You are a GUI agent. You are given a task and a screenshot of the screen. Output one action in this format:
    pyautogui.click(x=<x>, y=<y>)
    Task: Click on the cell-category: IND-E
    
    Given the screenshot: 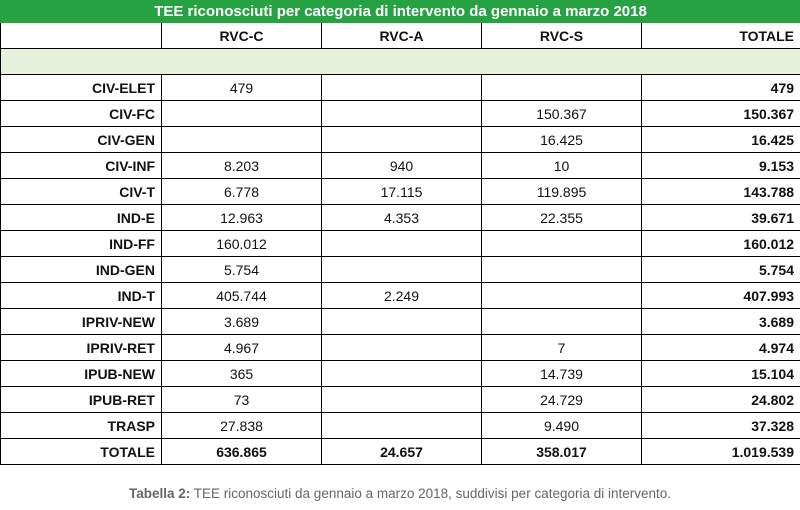 What is the action you would take?
    pyautogui.click(x=81, y=217)
    